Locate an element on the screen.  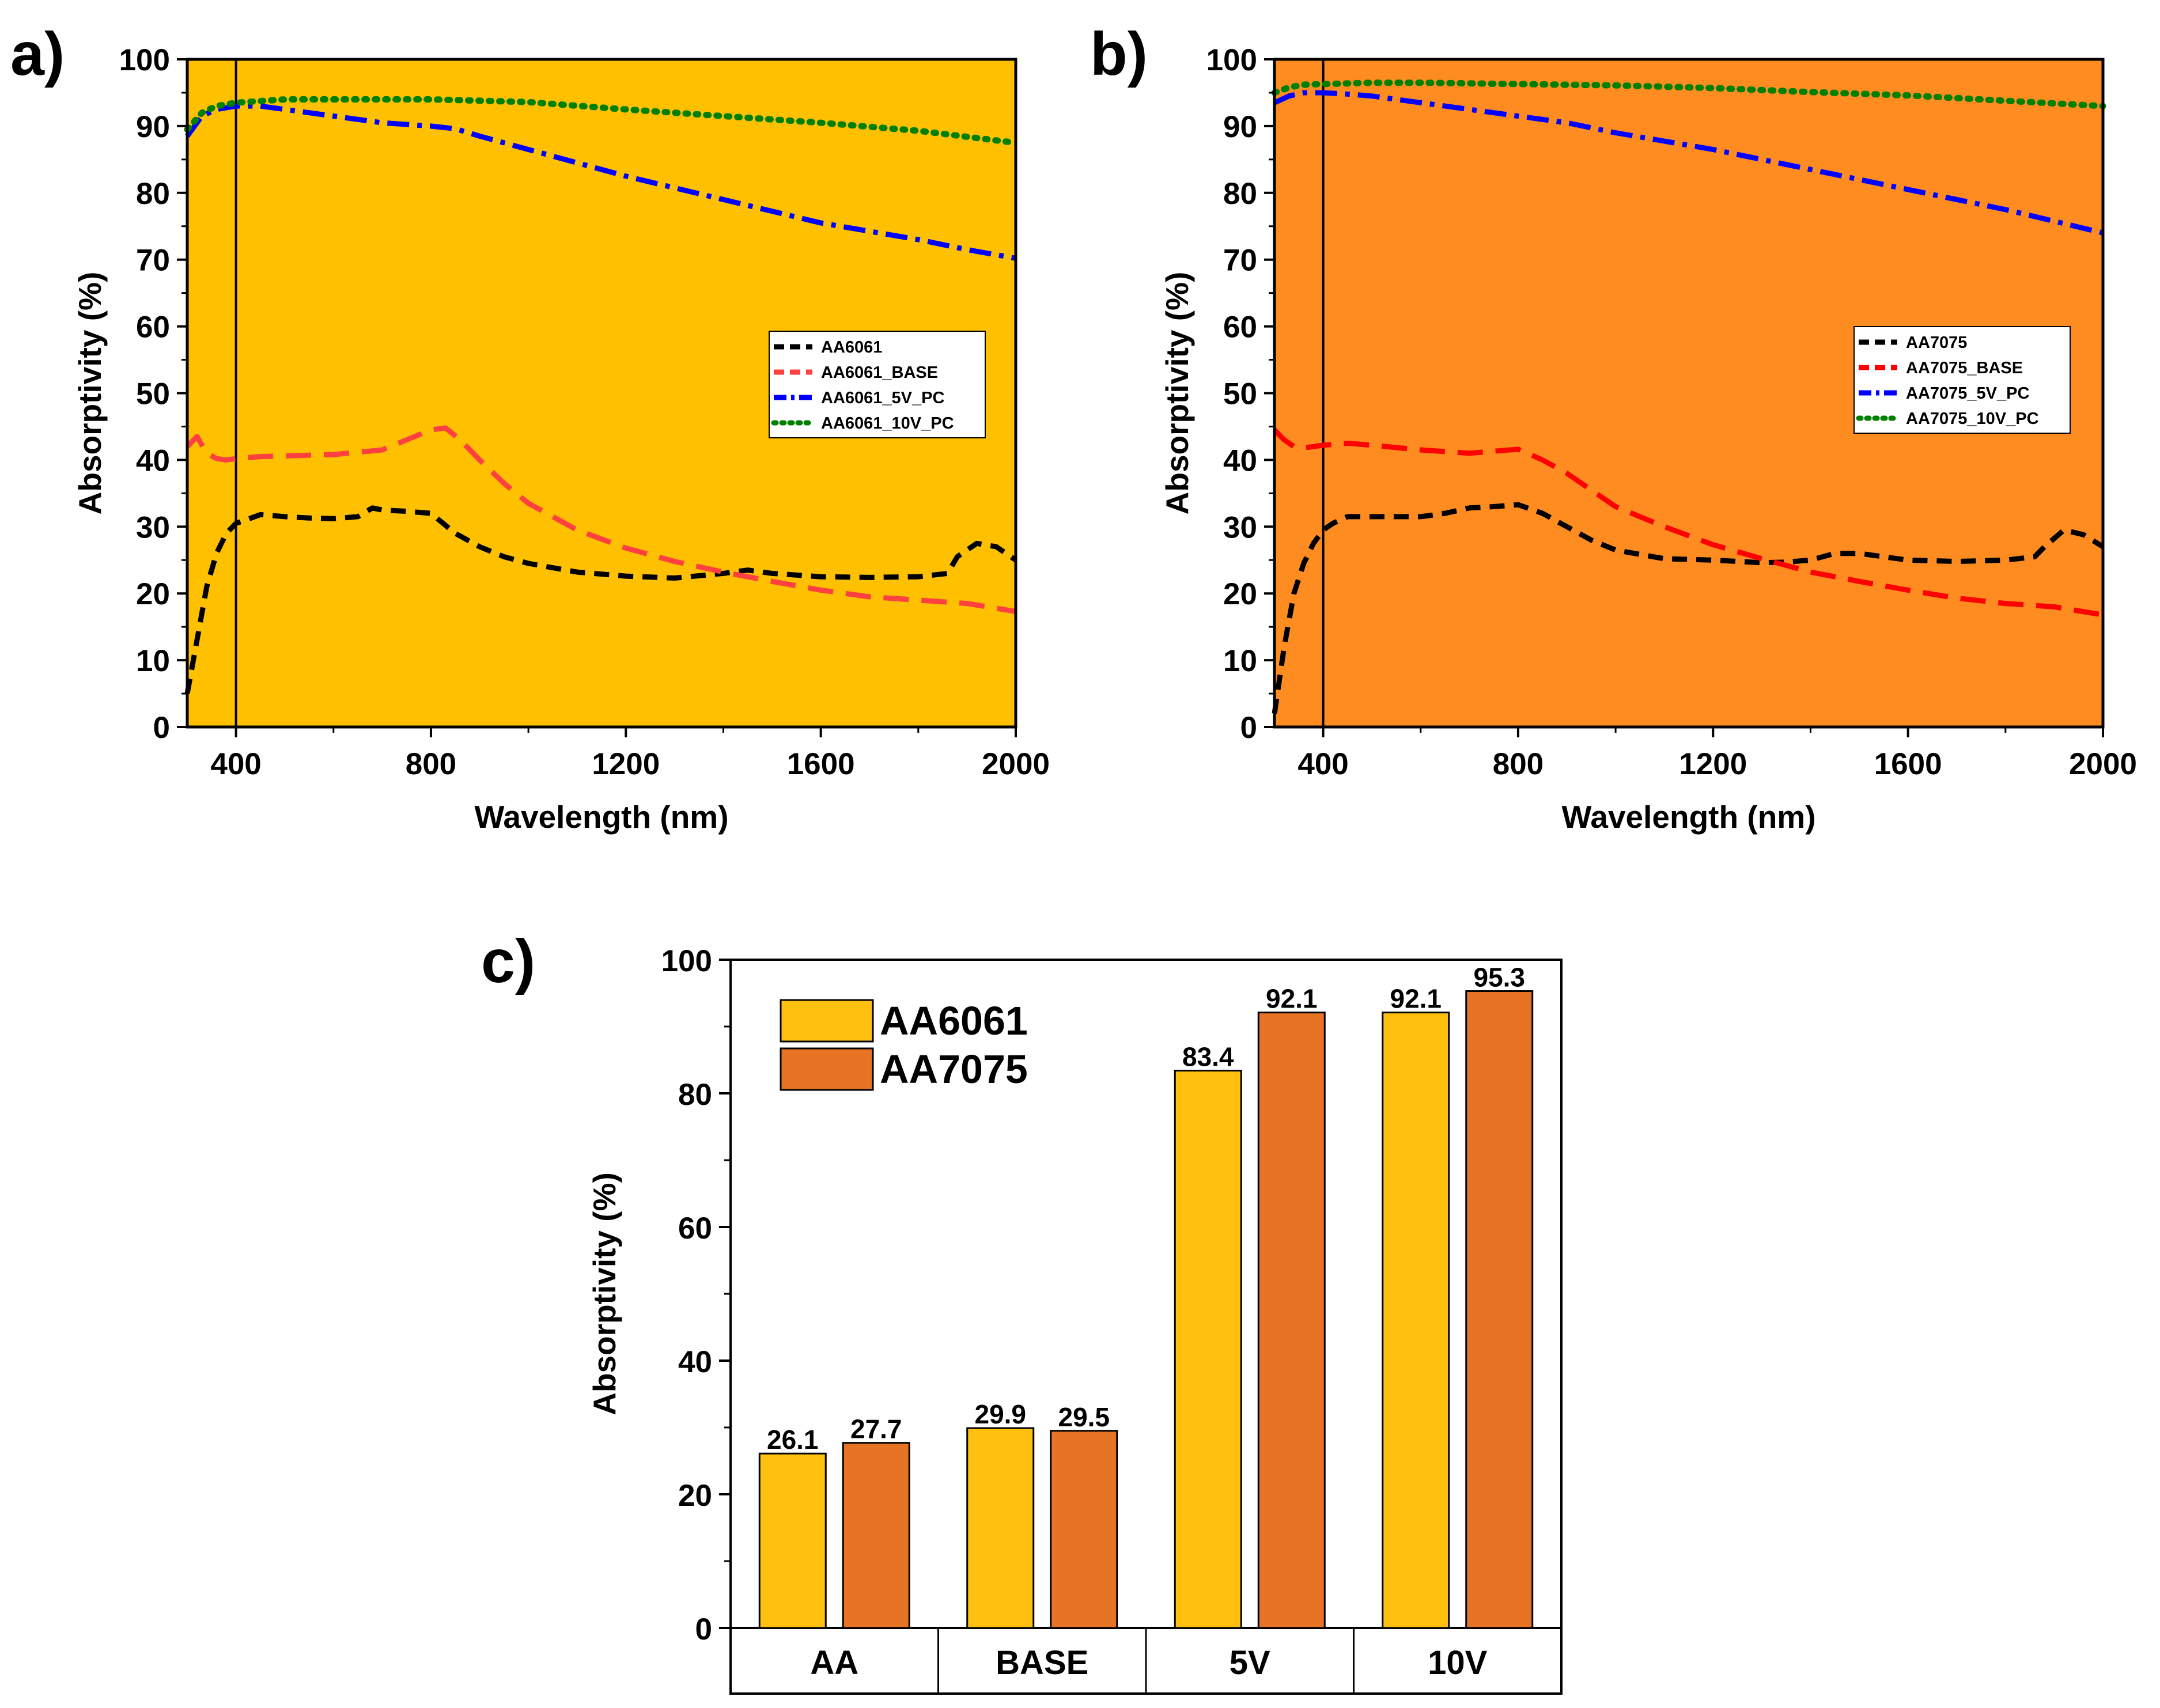
category-label: AA is located at coordinates (834, 1663).